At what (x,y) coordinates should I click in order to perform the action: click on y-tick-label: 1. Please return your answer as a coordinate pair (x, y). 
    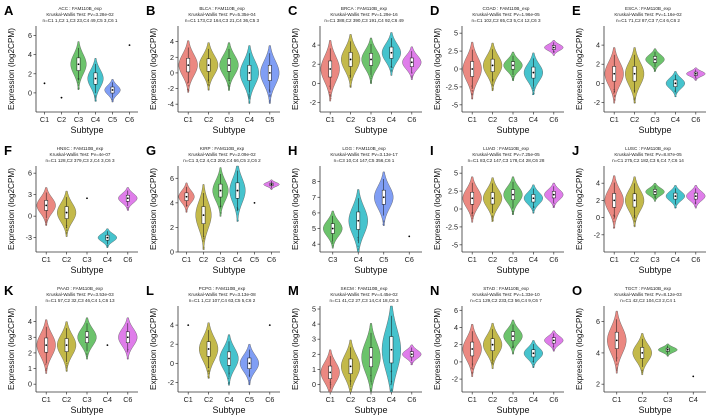
    Looking at the image, I should click on (30, 368).